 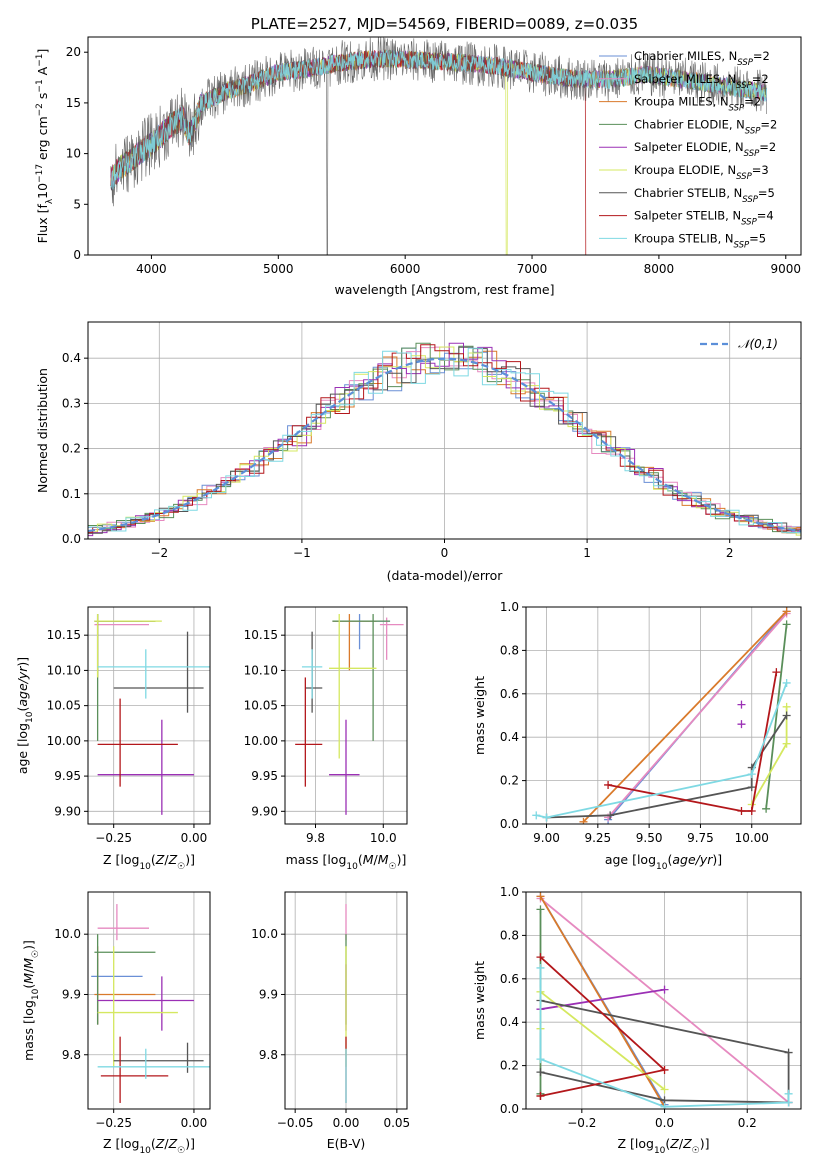 I want to click on legend-text: Kroupa ELODIE, N, so click(x=685, y=170).